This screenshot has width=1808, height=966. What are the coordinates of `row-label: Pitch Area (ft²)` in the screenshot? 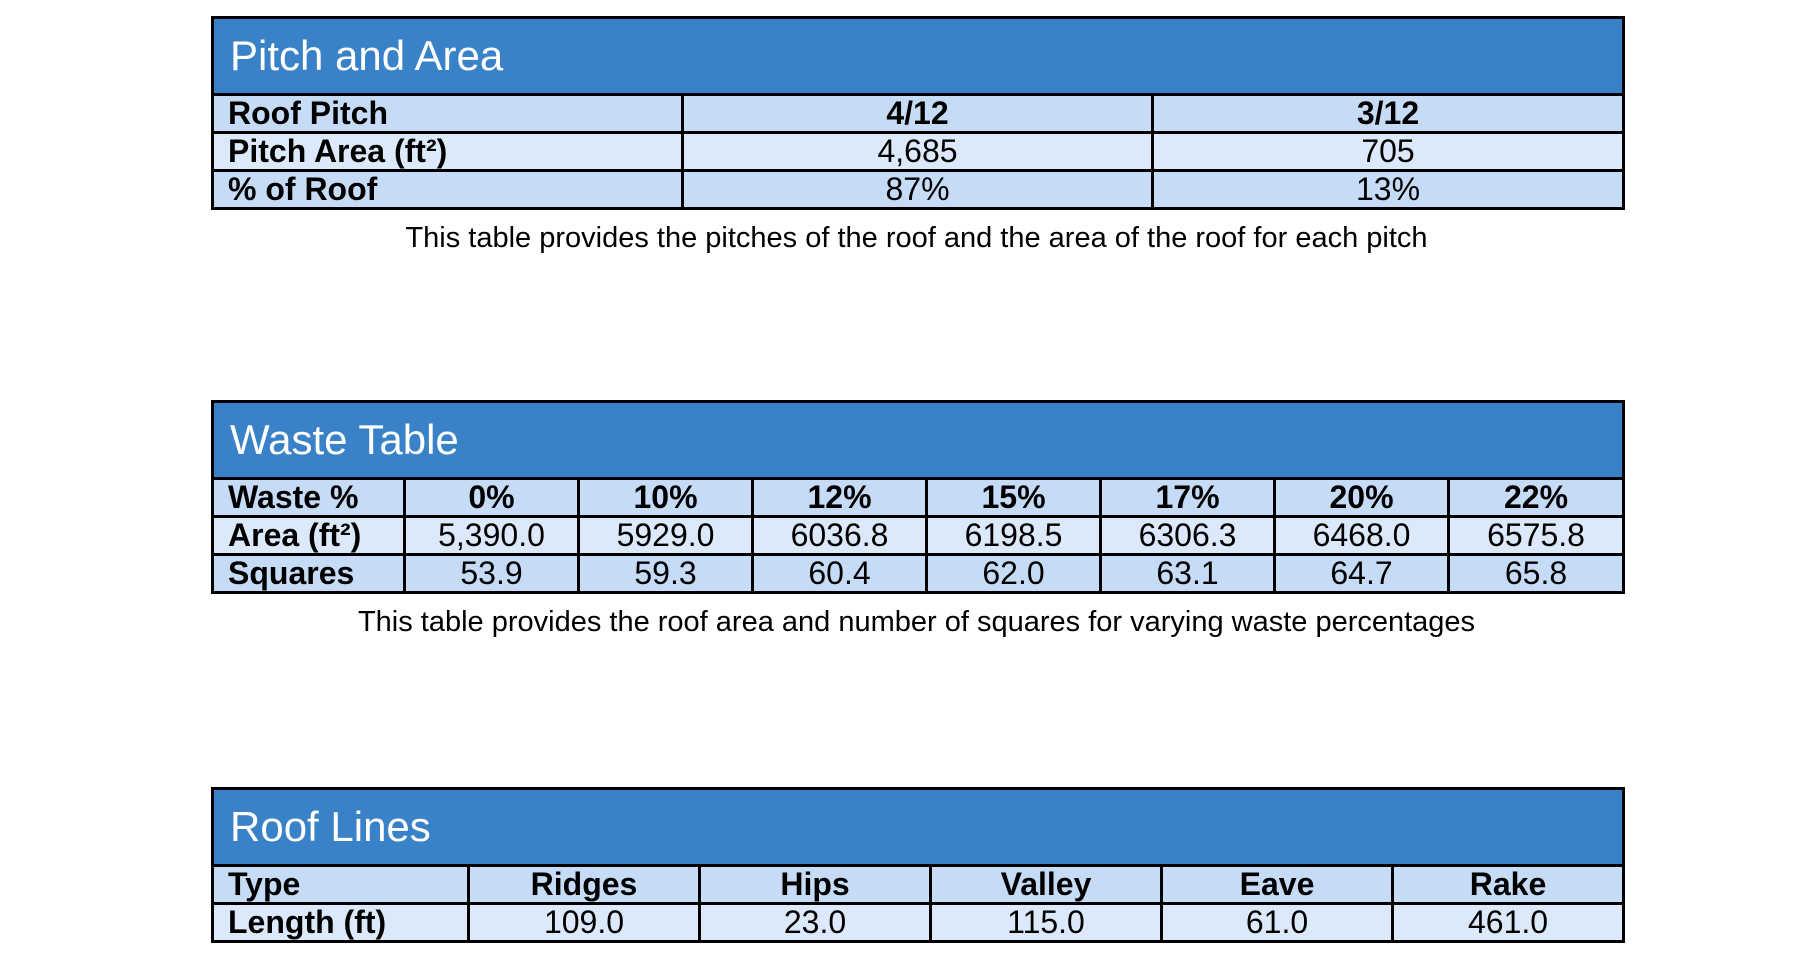 It's located at (447, 151).